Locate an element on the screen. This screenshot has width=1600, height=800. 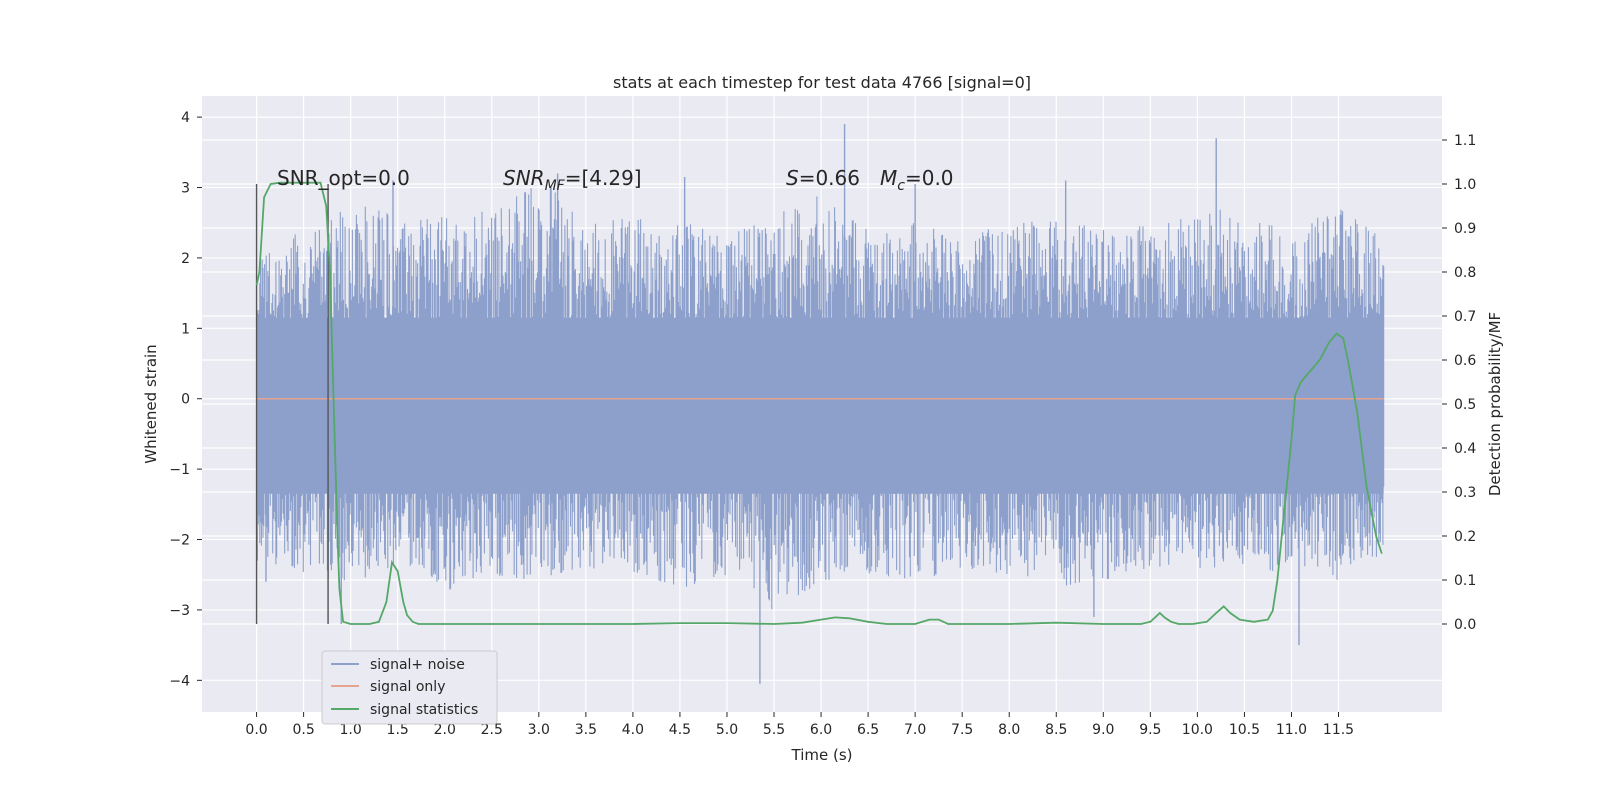
y2-tick-label: 1.1 is located at coordinates (1465, 141).